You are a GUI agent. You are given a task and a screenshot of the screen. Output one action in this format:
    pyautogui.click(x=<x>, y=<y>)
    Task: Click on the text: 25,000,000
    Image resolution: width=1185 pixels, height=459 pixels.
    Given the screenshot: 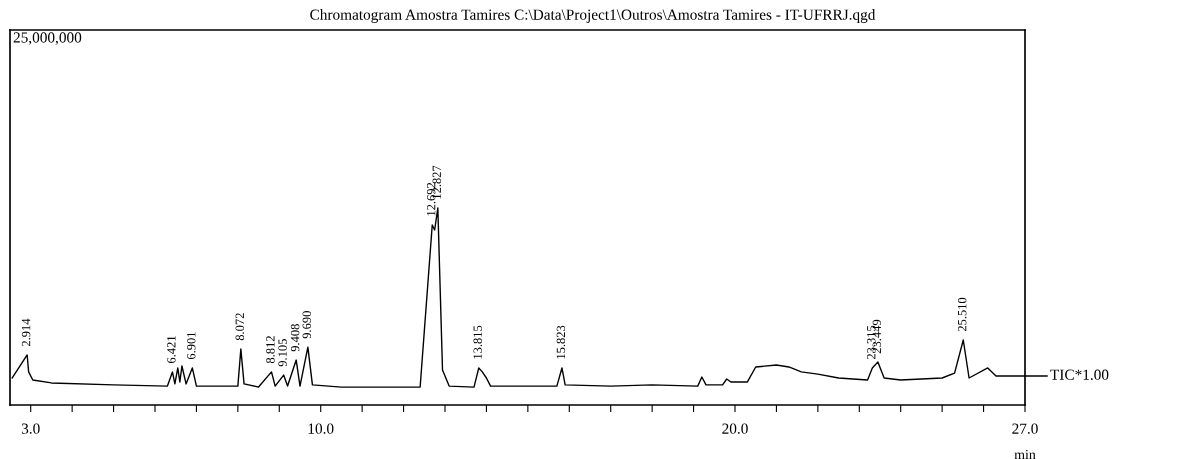 What is the action you would take?
    pyautogui.click(x=47, y=38)
    